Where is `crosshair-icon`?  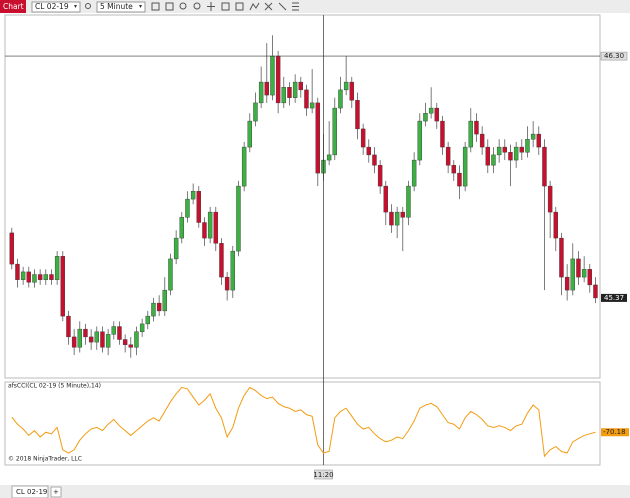 crosshair-icon is located at coordinates (211, 6).